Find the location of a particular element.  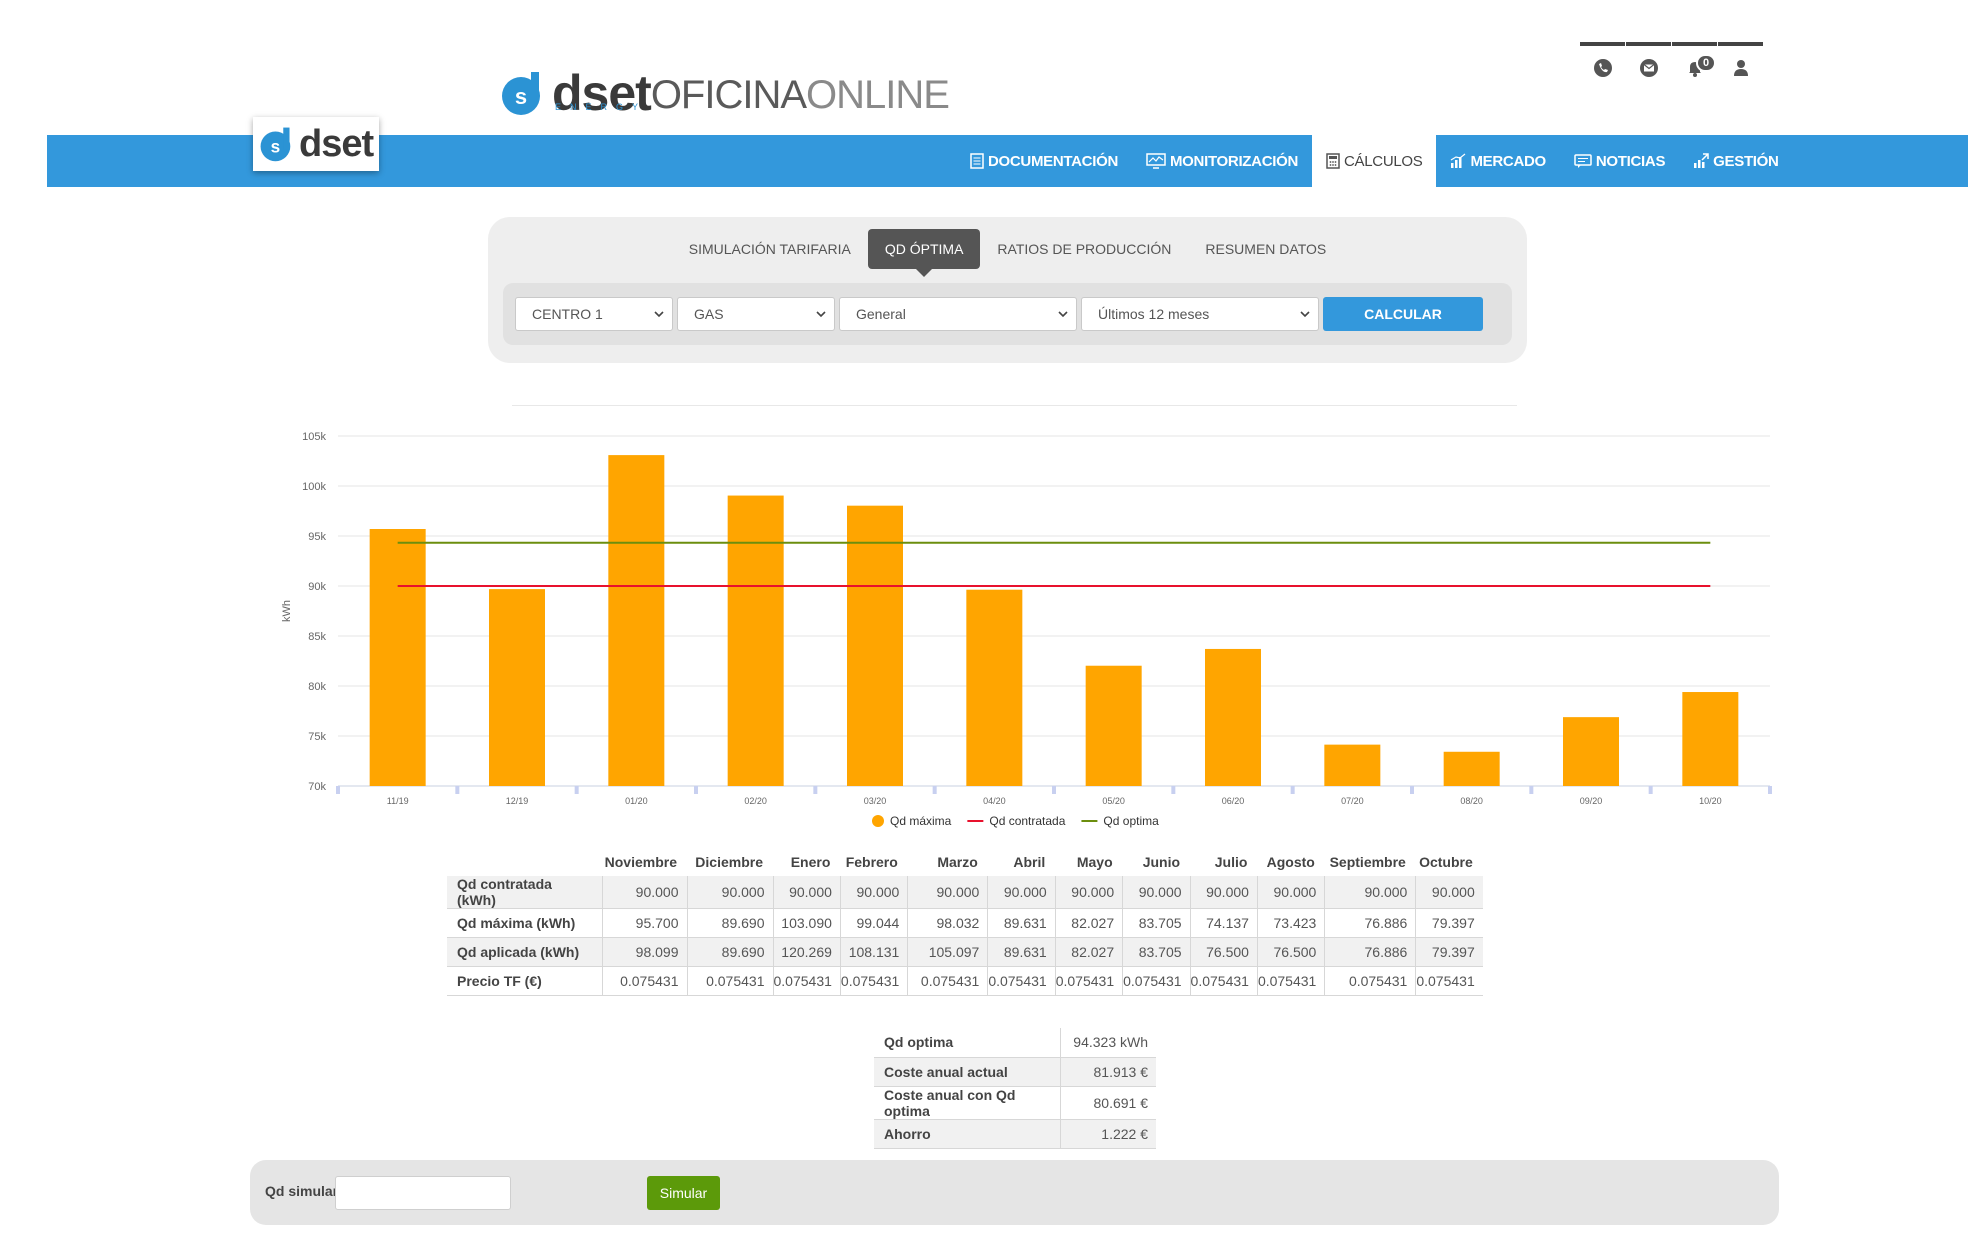

logo-text-online: ONLINE is located at coordinates (878, 95).